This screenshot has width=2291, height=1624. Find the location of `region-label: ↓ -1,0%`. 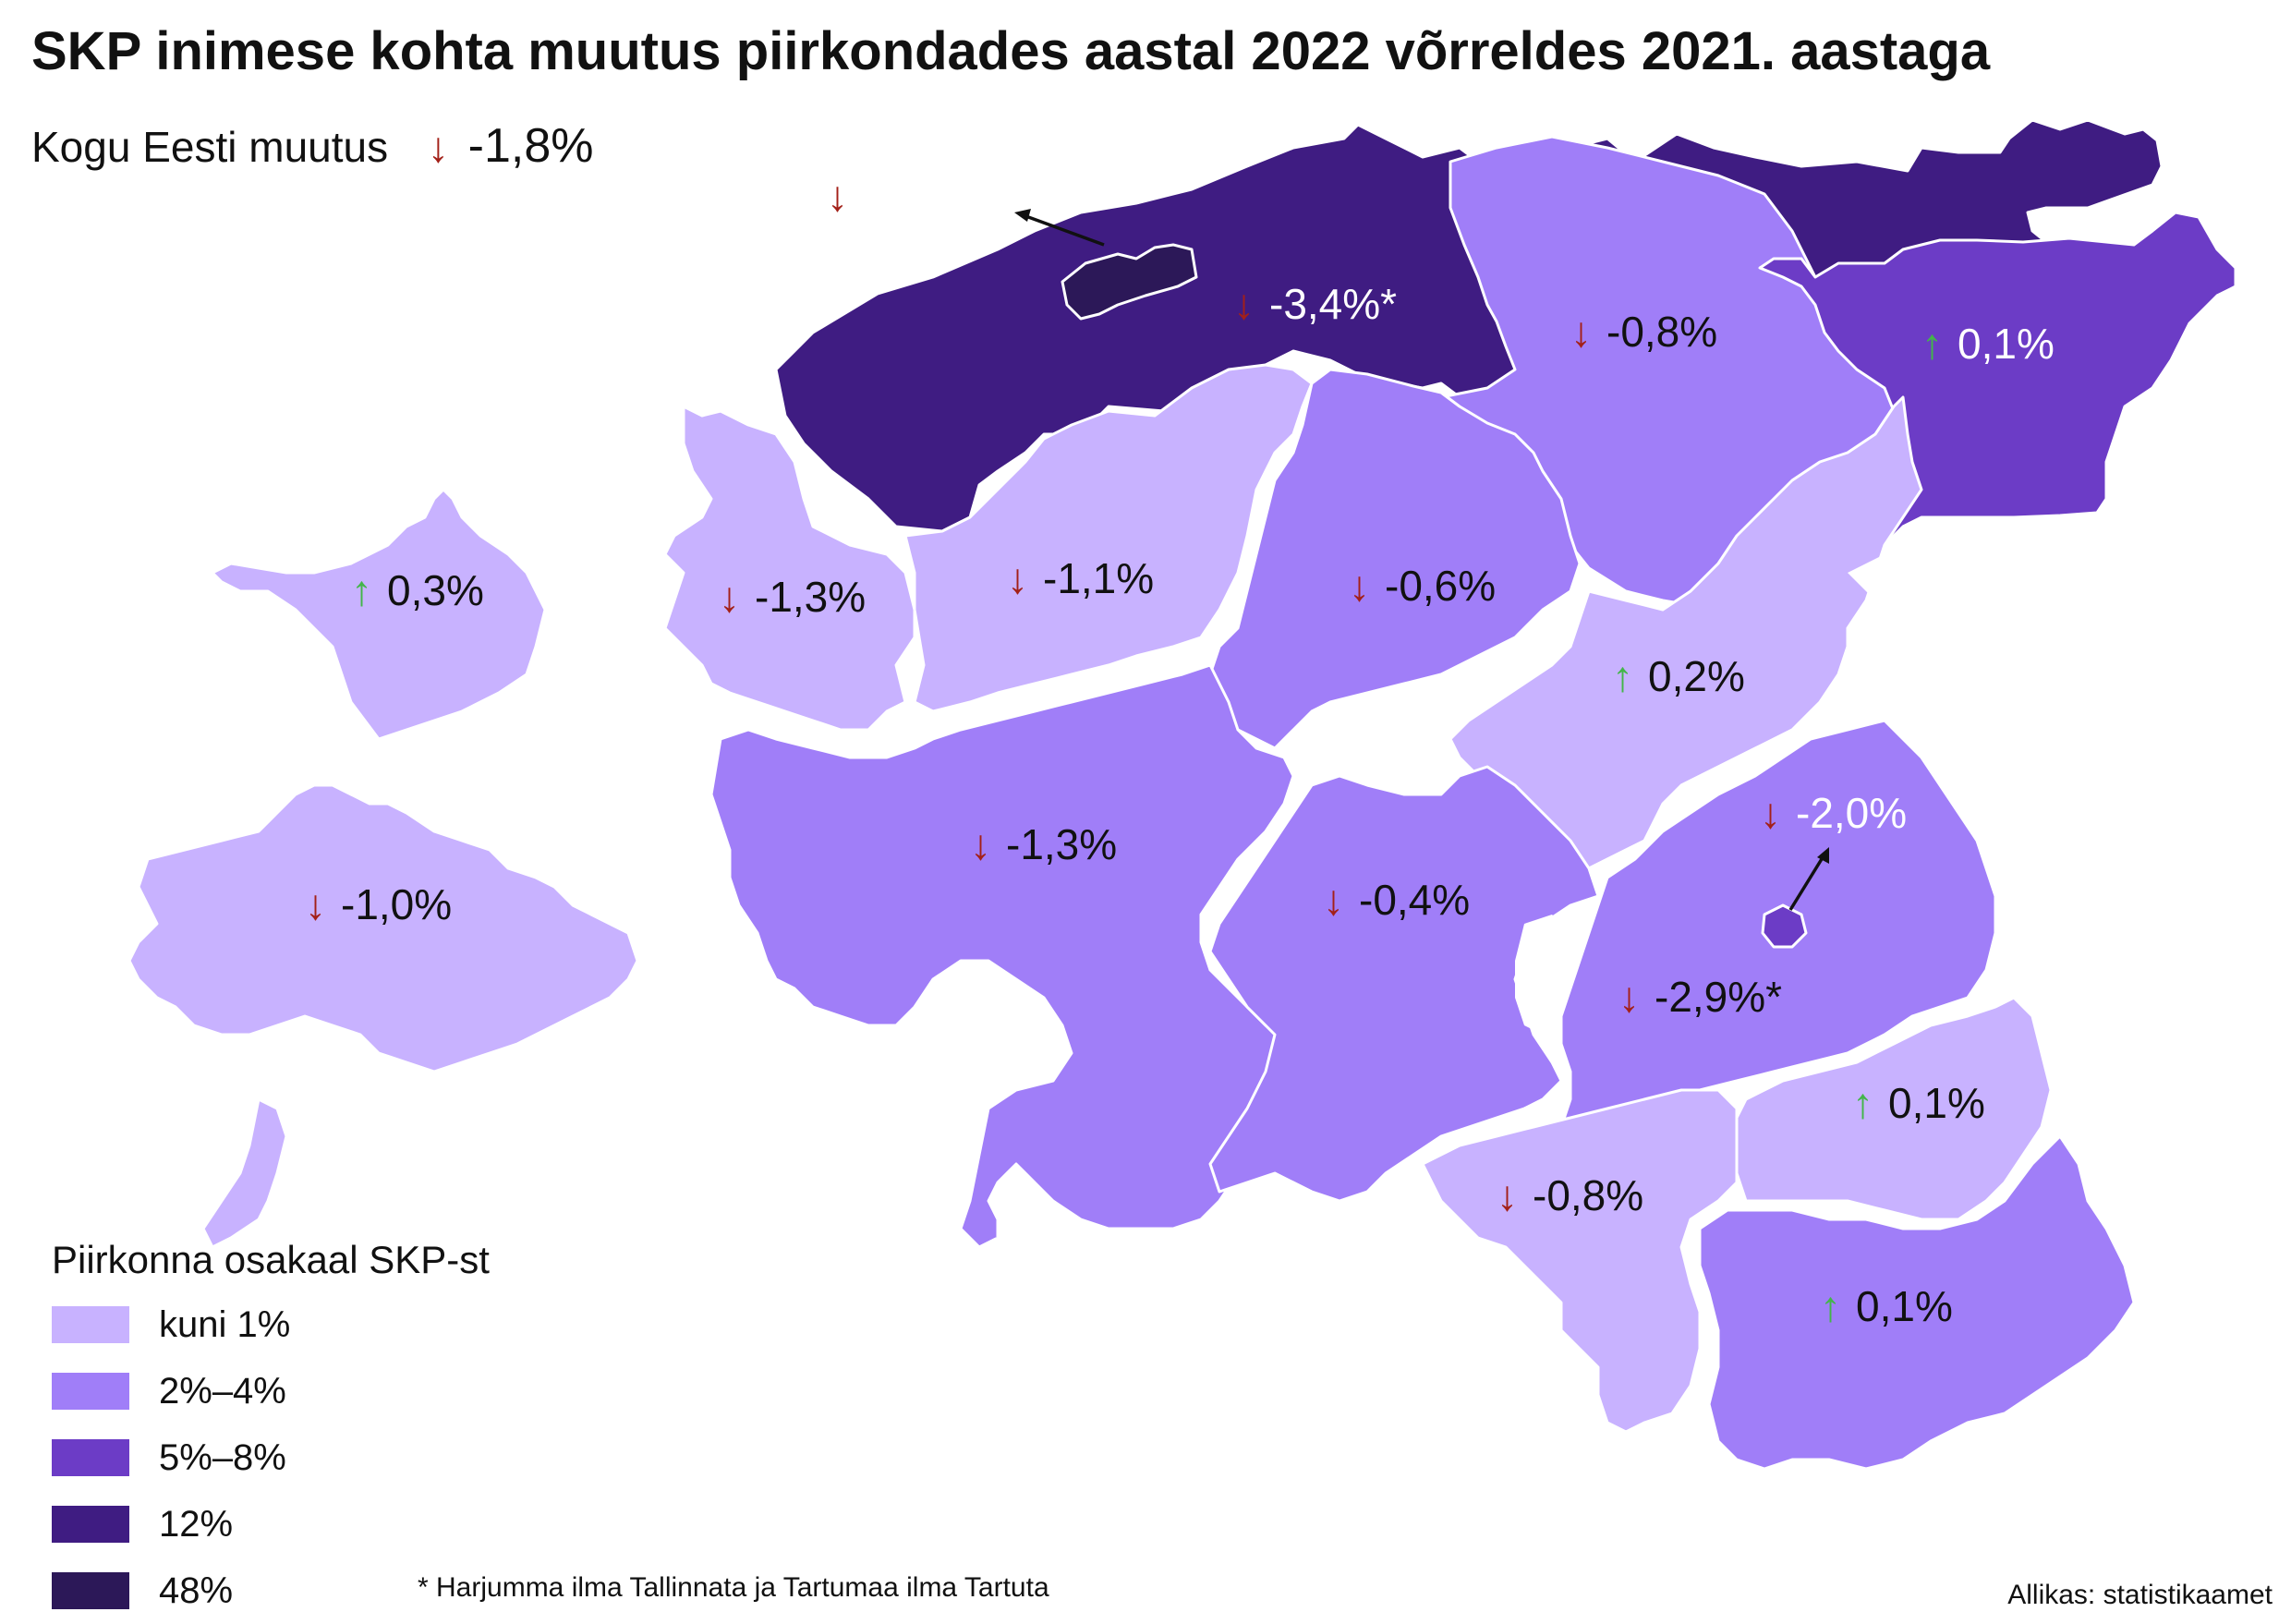

region-label: ↓ -1,0% is located at coordinates (379, 904).